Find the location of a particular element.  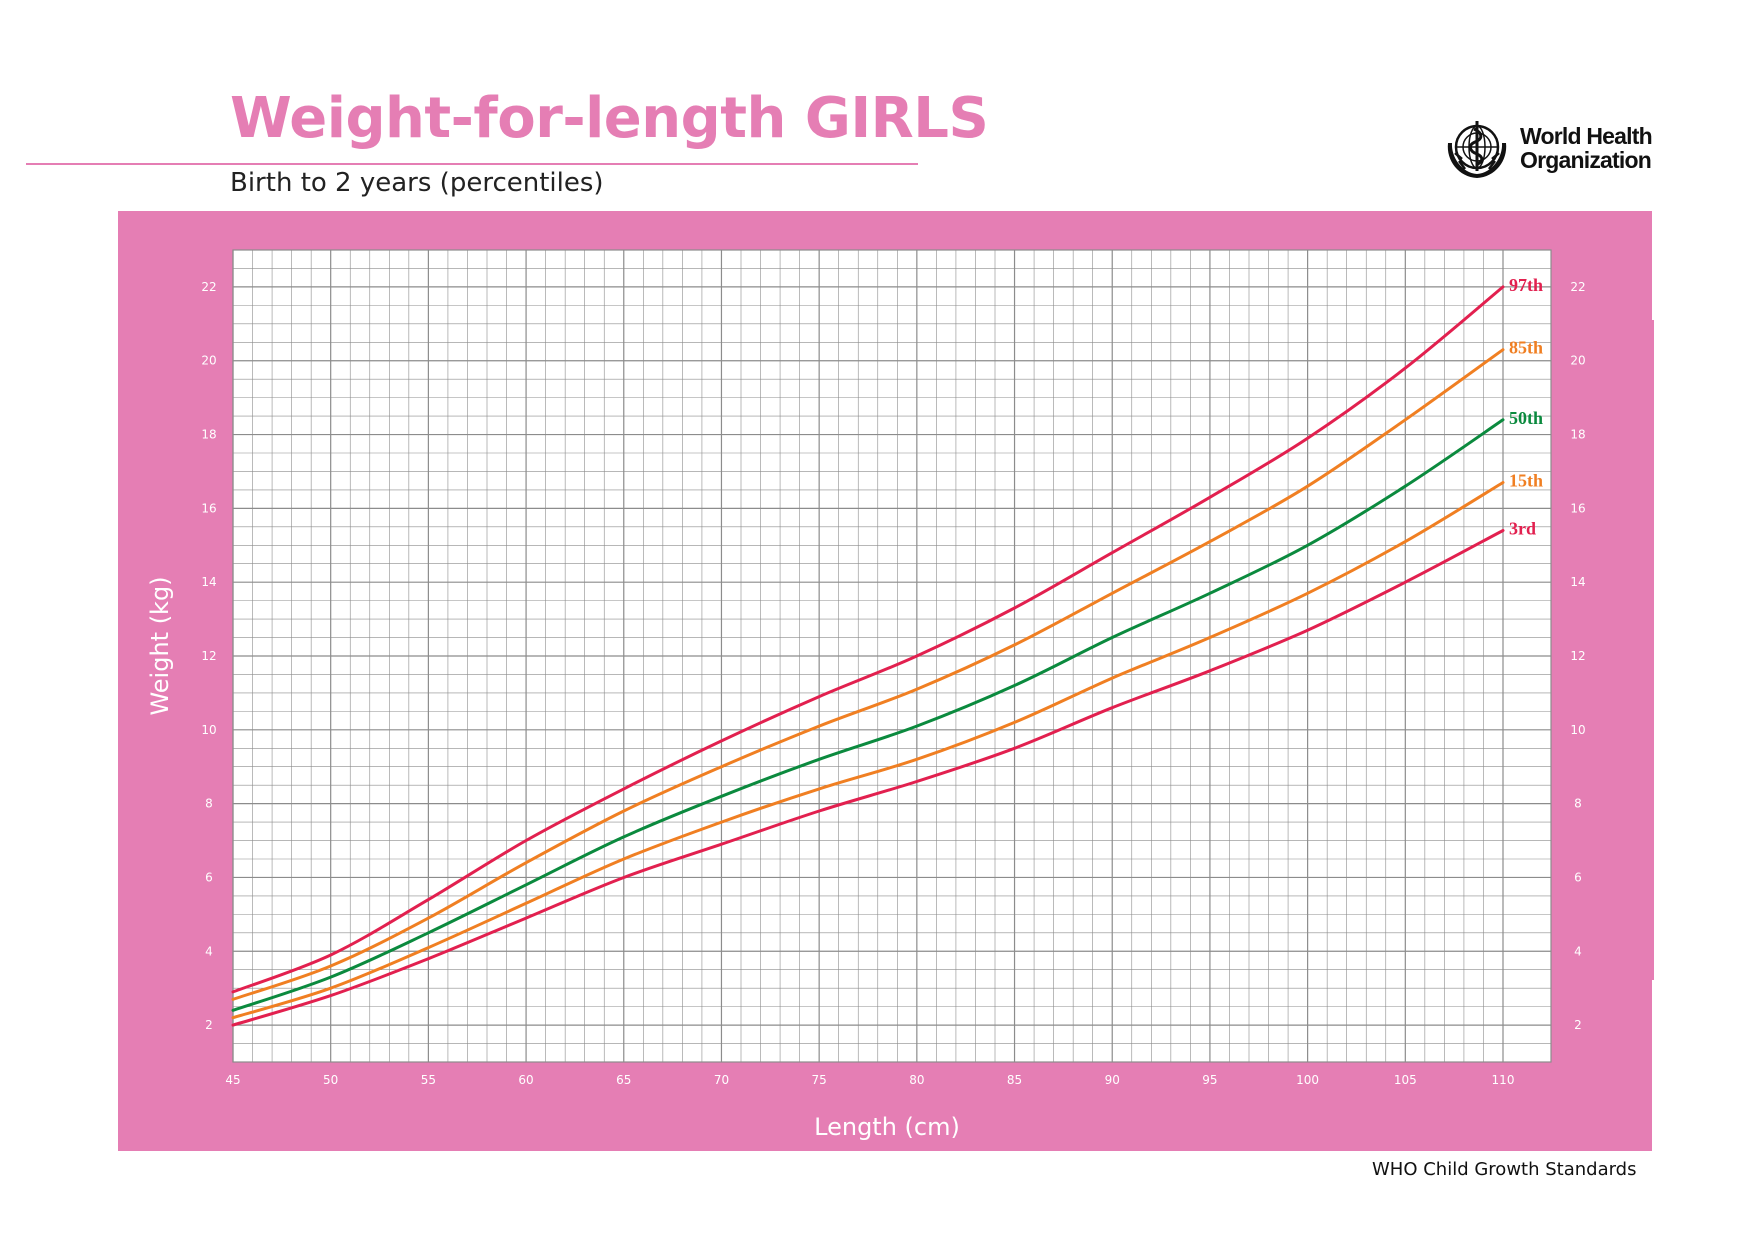

x-tick-label: 95 is located at coordinates (1209, 1080).